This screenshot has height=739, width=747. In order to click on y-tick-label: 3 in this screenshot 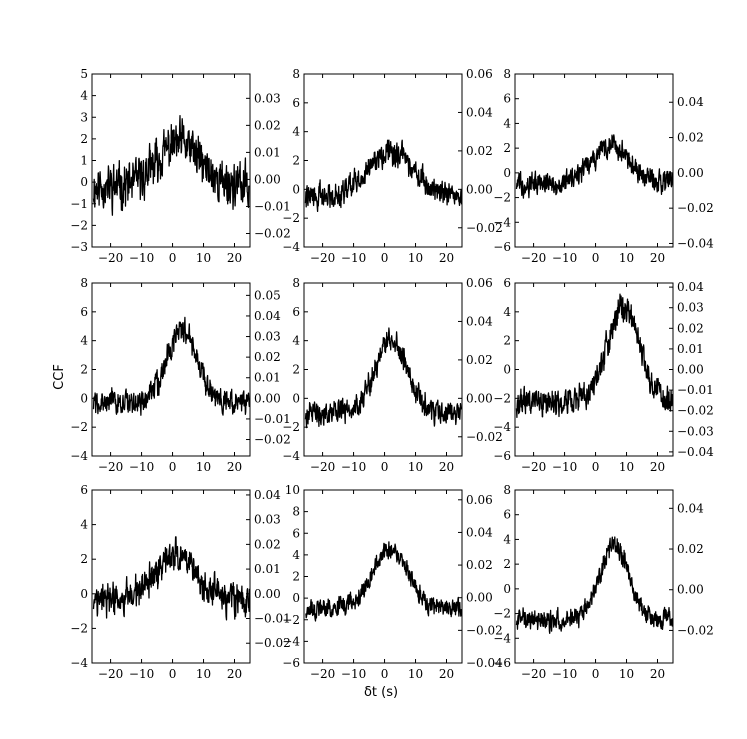, I will do `click(84, 117)`.